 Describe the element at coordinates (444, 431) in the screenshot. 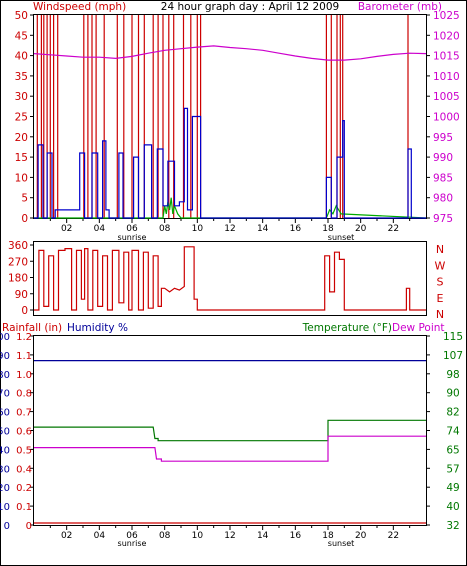

I see `temperature-right-ticks: 32 40 49 57 65 74 82 90 98 107 115` at that location.